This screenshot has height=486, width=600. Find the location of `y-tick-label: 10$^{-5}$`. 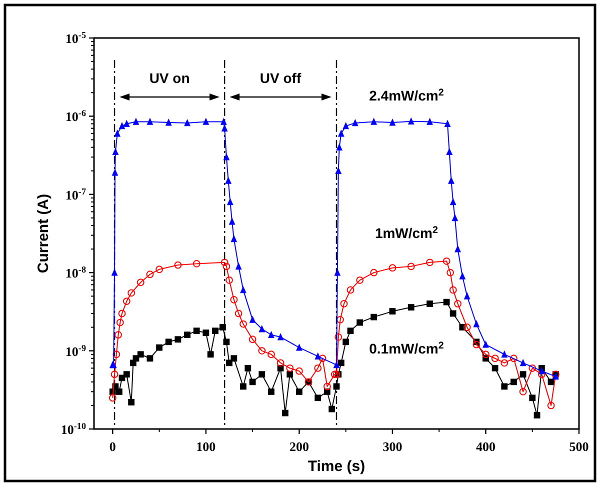

y-tick-label: 10$^{-5}$ is located at coordinates (75, 38).